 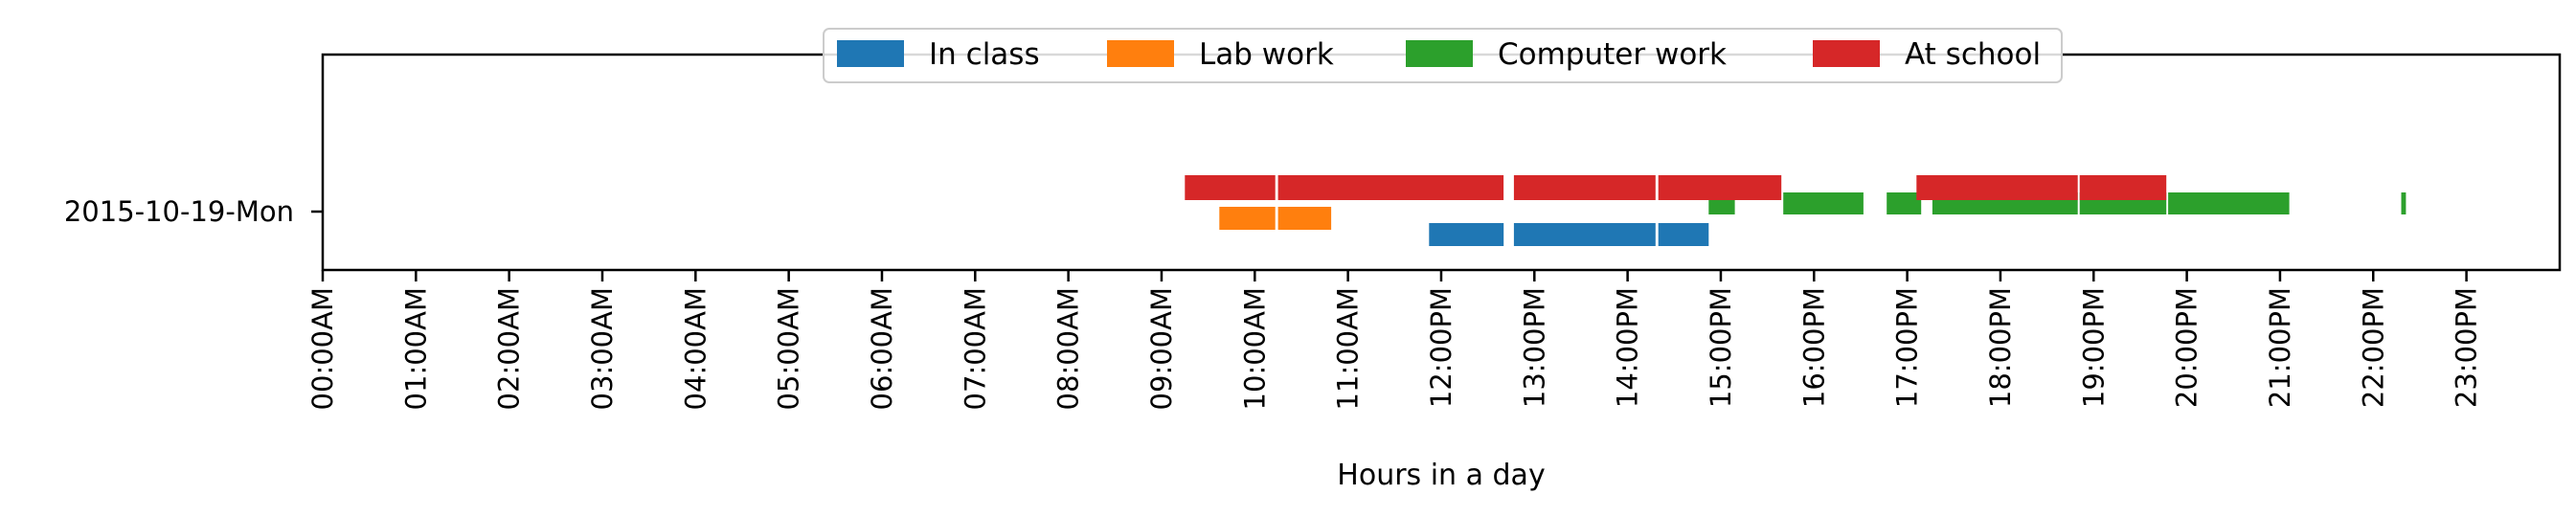 What do you see at coordinates (1534, 347) in the screenshot?
I see `x-tick-label: 13:00PM` at bounding box center [1534, 347].